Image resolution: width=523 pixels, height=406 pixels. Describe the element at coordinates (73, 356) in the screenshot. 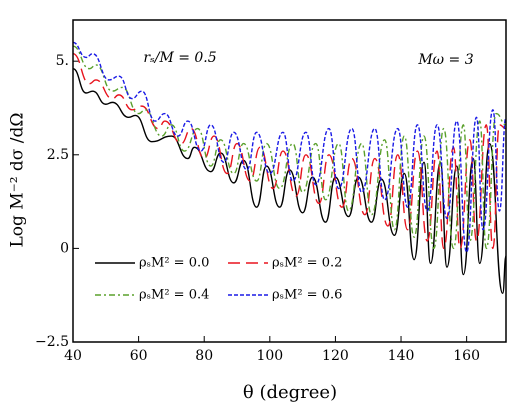

I see `x-tick-label: 40` at that location.